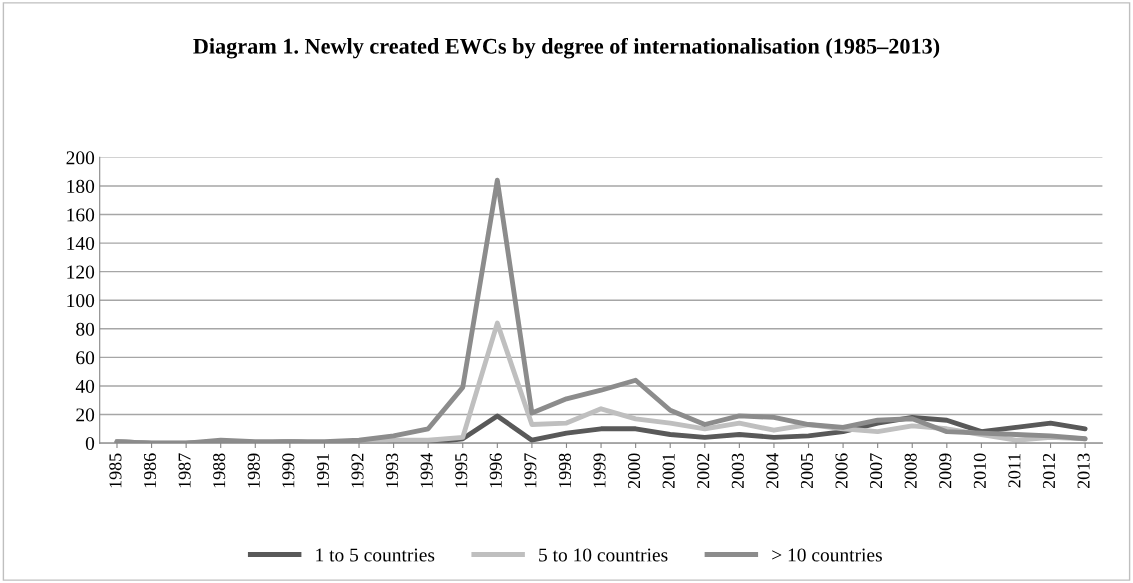 The image size is (1133, 583). What do you see at coordinates (945, 471) in the screenshot?
I see `x-tick-label: 2009` at bounding box center [945, 471].